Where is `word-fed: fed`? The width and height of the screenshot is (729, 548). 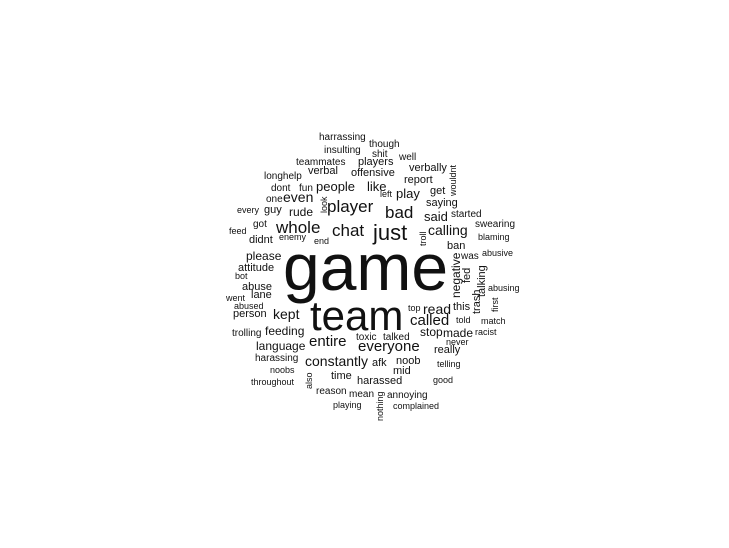 word-fed: fed is located at coordinates (467, 275).